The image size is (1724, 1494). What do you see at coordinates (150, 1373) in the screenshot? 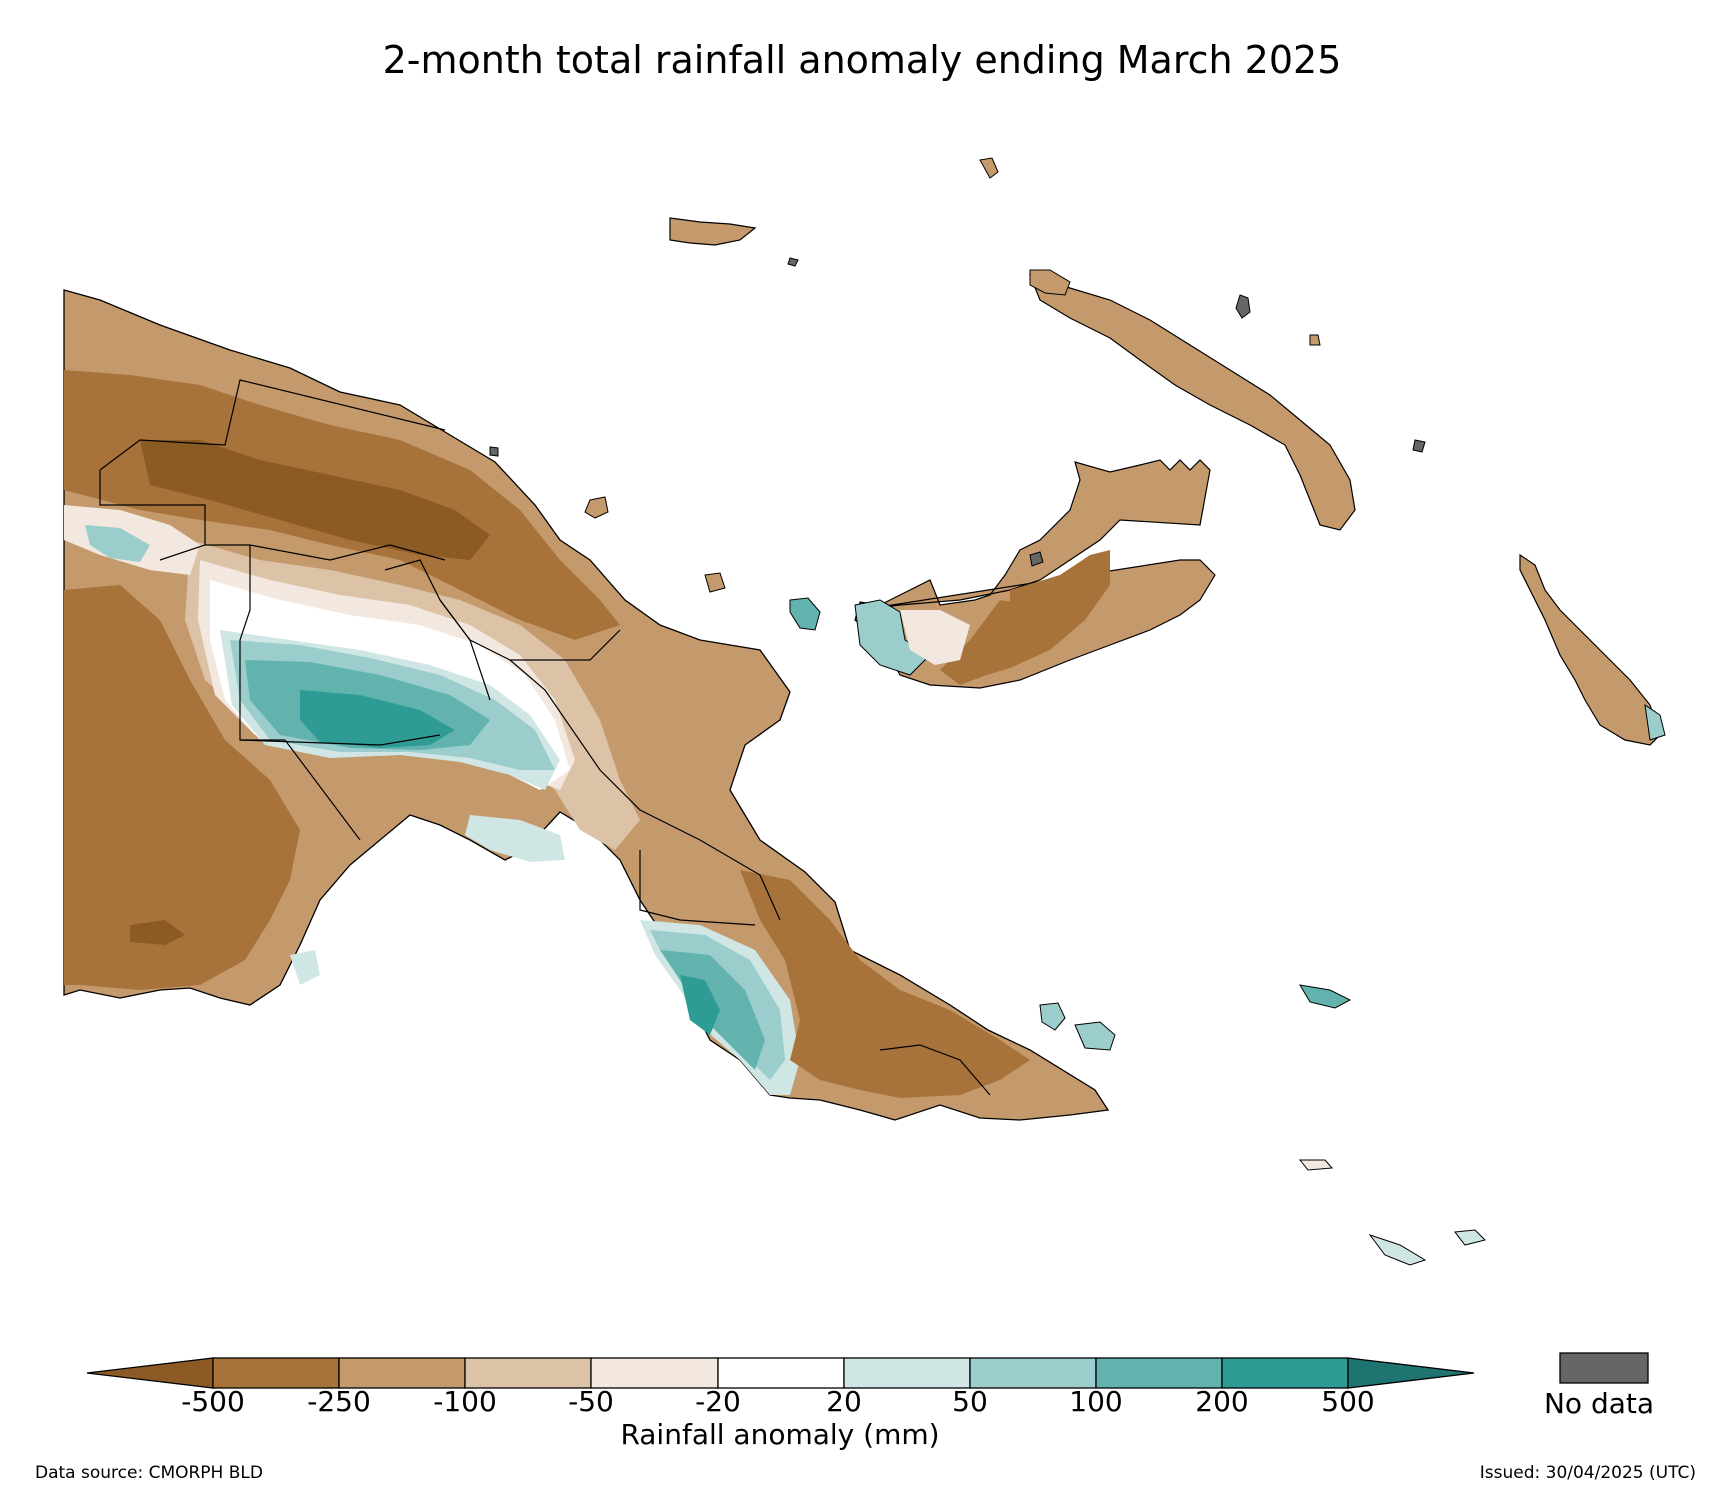
I see `colorbar-extend-low` at bounding box center [150, 1373].